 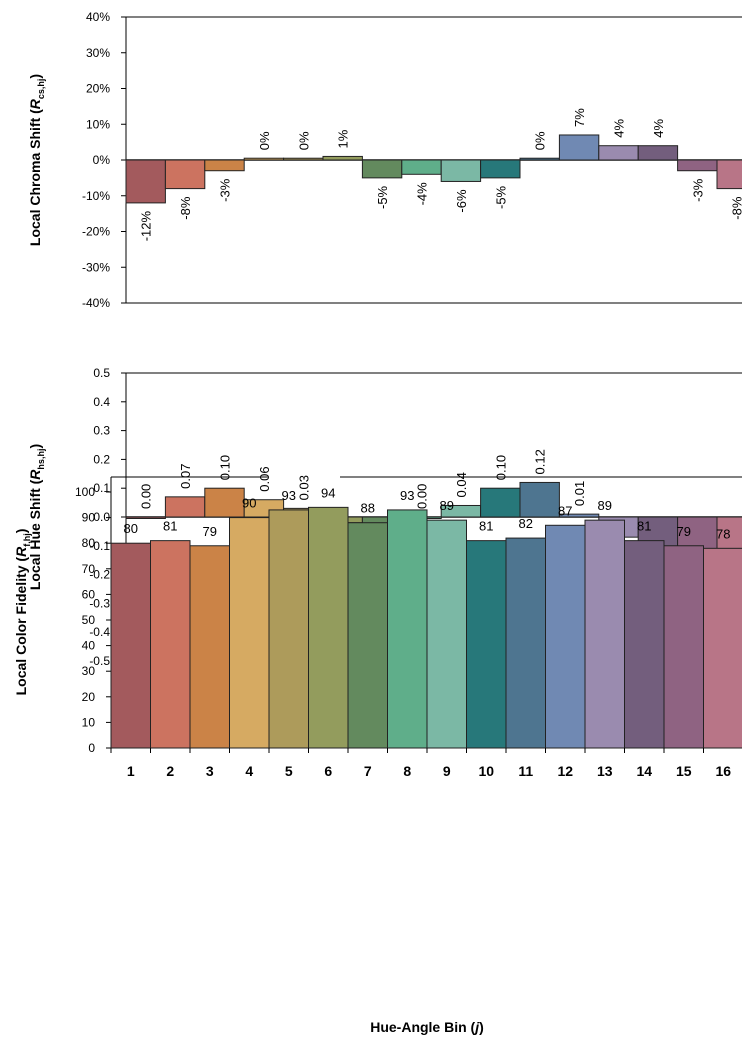 What do you see at coordinates (185, 476) in the screenshot?
I see `data-label: 0.07` at bounding box center [185, 476].